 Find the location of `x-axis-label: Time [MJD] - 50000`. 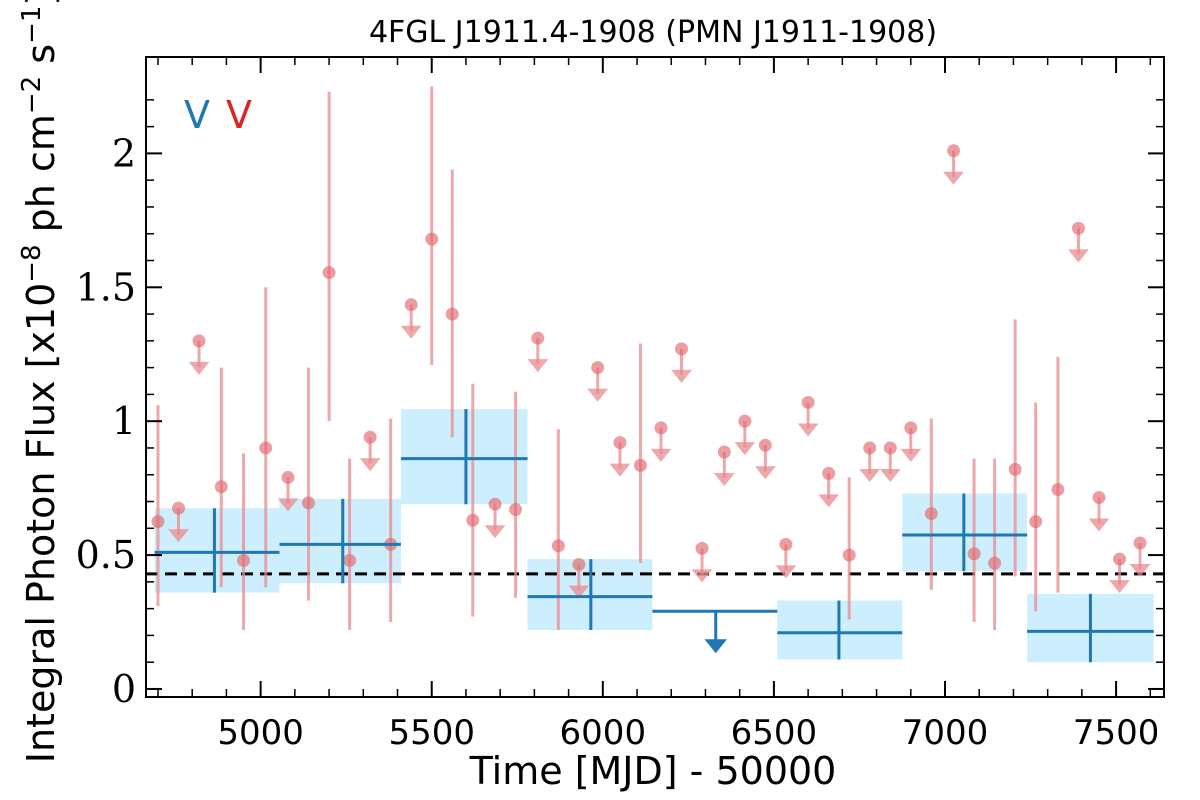

x-axis-label: Time [MJD] - 50000 is located at coordinates (653, 771).